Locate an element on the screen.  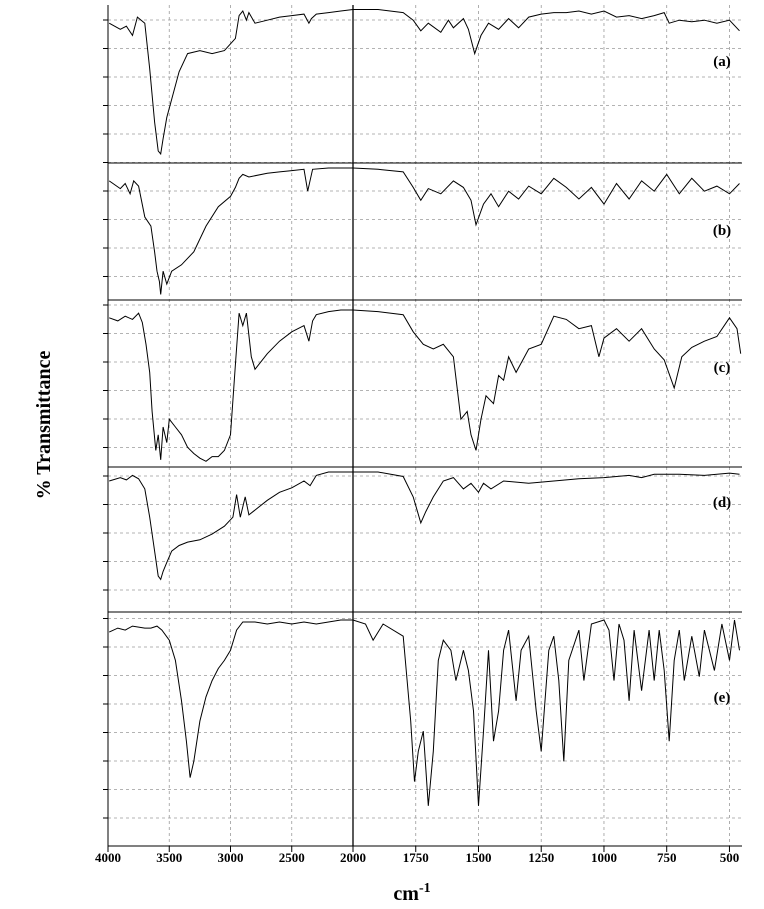
x-tick-label: 4000 is located at coordinates (108, 857).